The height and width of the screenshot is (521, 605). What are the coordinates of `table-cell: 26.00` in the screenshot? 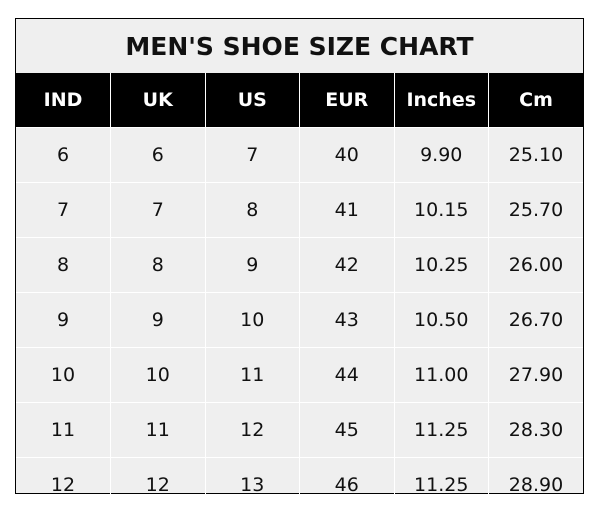 It's located at (535, 265).